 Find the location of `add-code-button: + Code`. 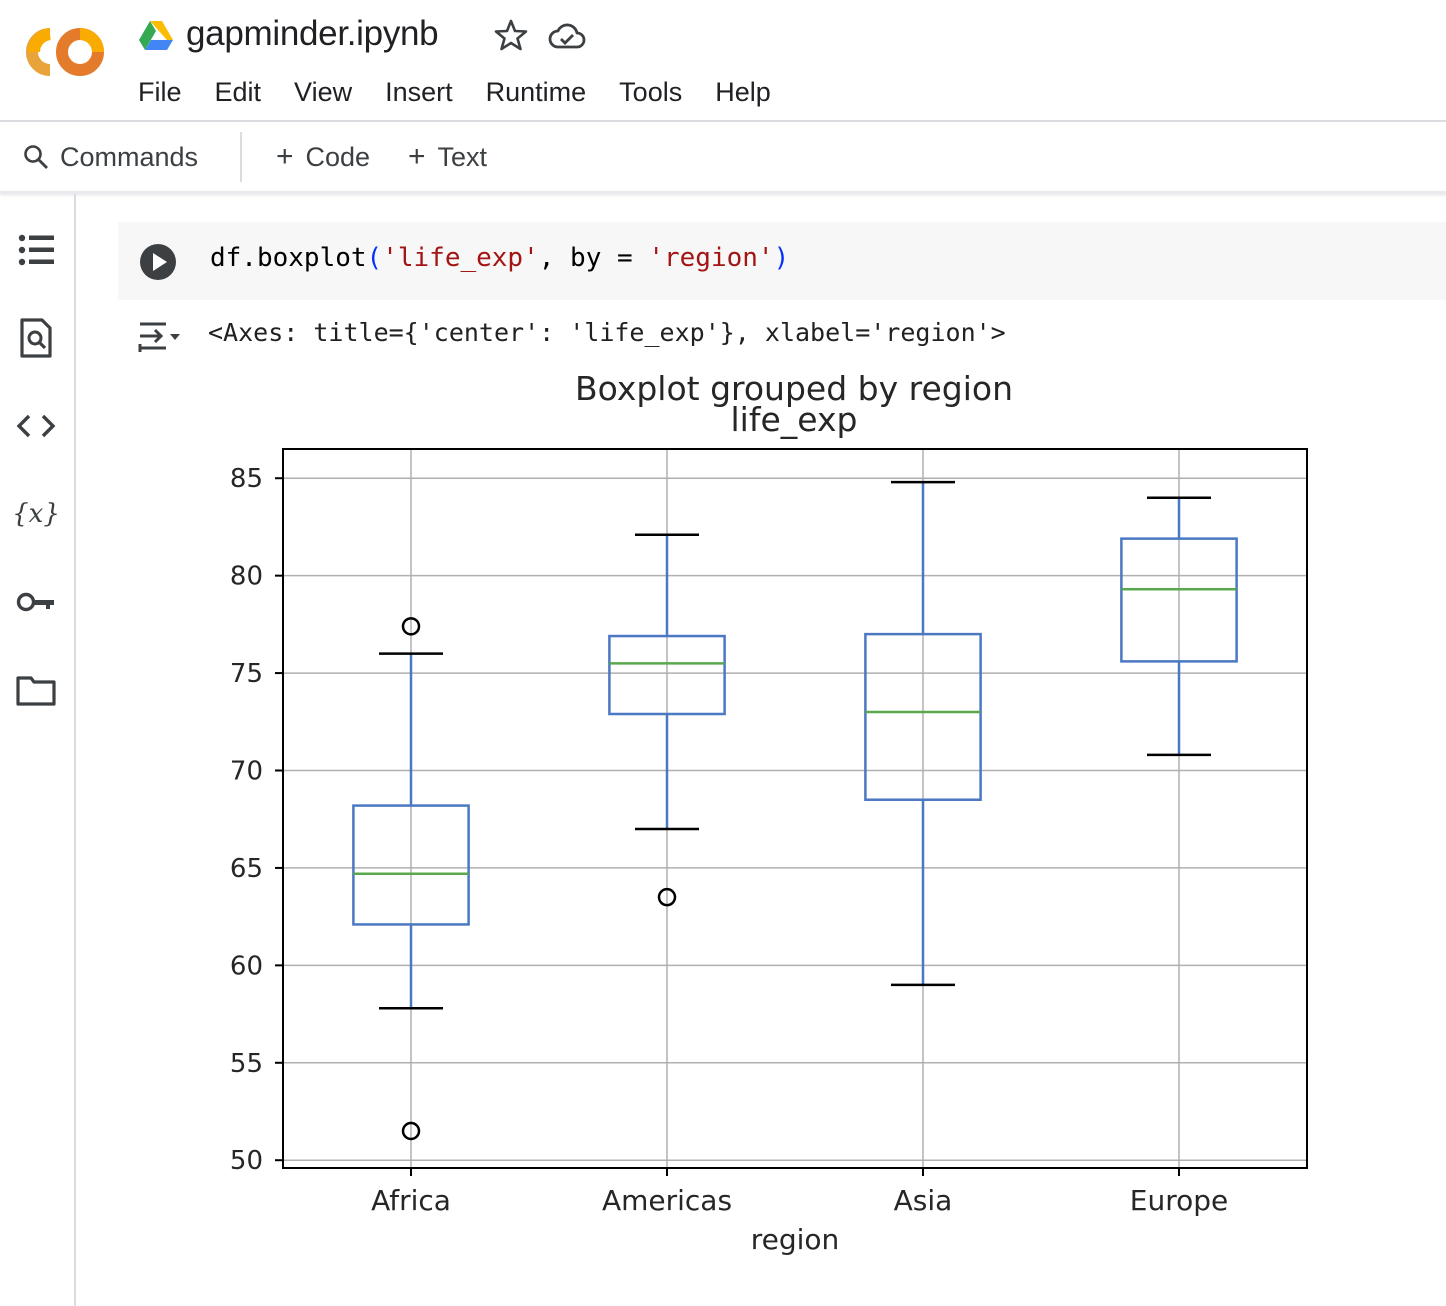

add-code-button: + Code is located at coordinates (323, 157).